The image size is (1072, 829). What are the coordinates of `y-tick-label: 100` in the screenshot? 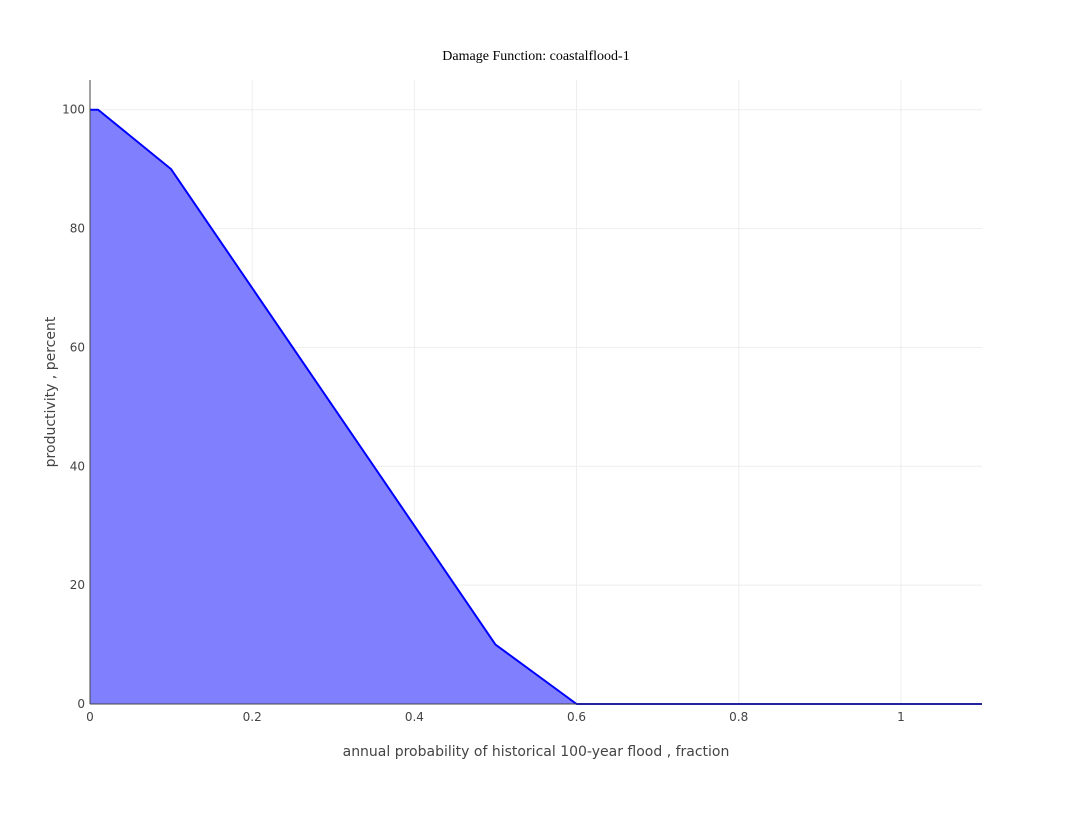 It's located at (73, 110).